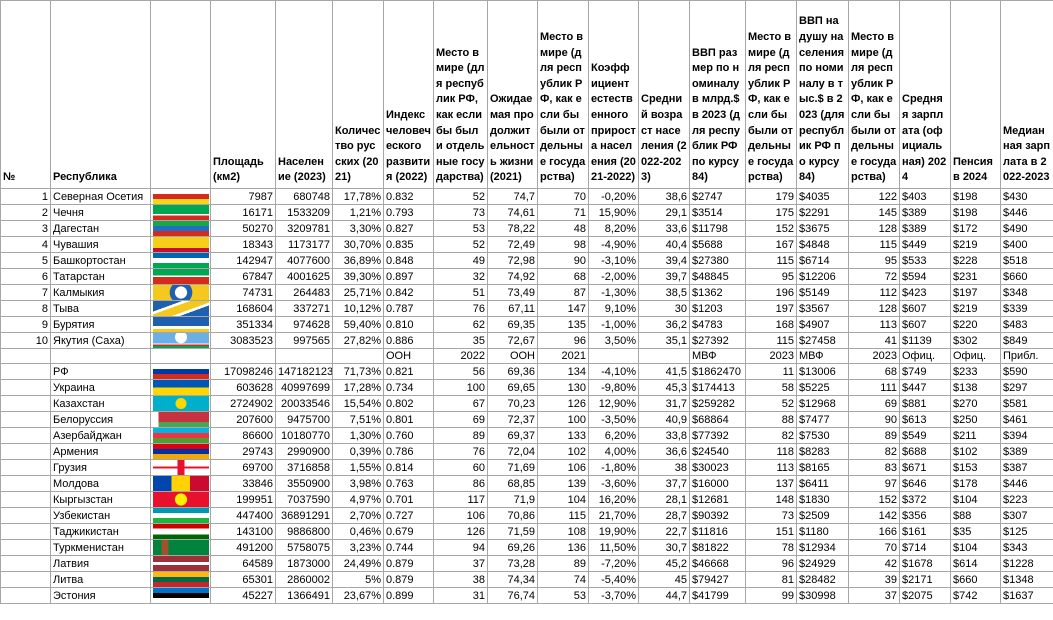 The height and width of the screenshot is (620, 1053). What do you see at coordinates (358, 595) in the screenshot?
I see `cell: 23,67%` at bounding box center [358, 595].